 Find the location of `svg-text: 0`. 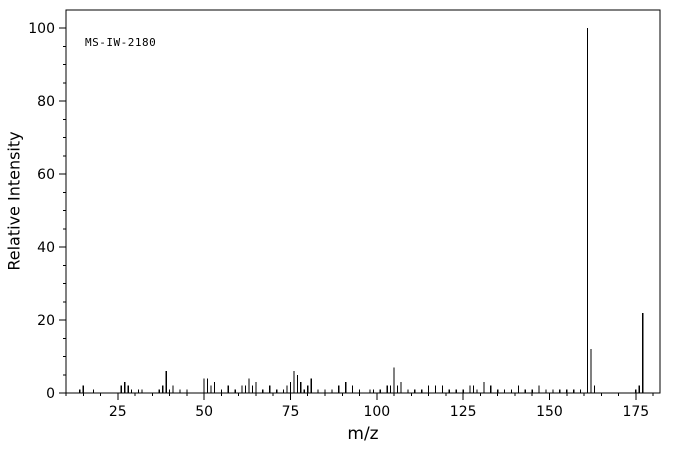

svg-text: 0 is located at coordinates (50, 394).